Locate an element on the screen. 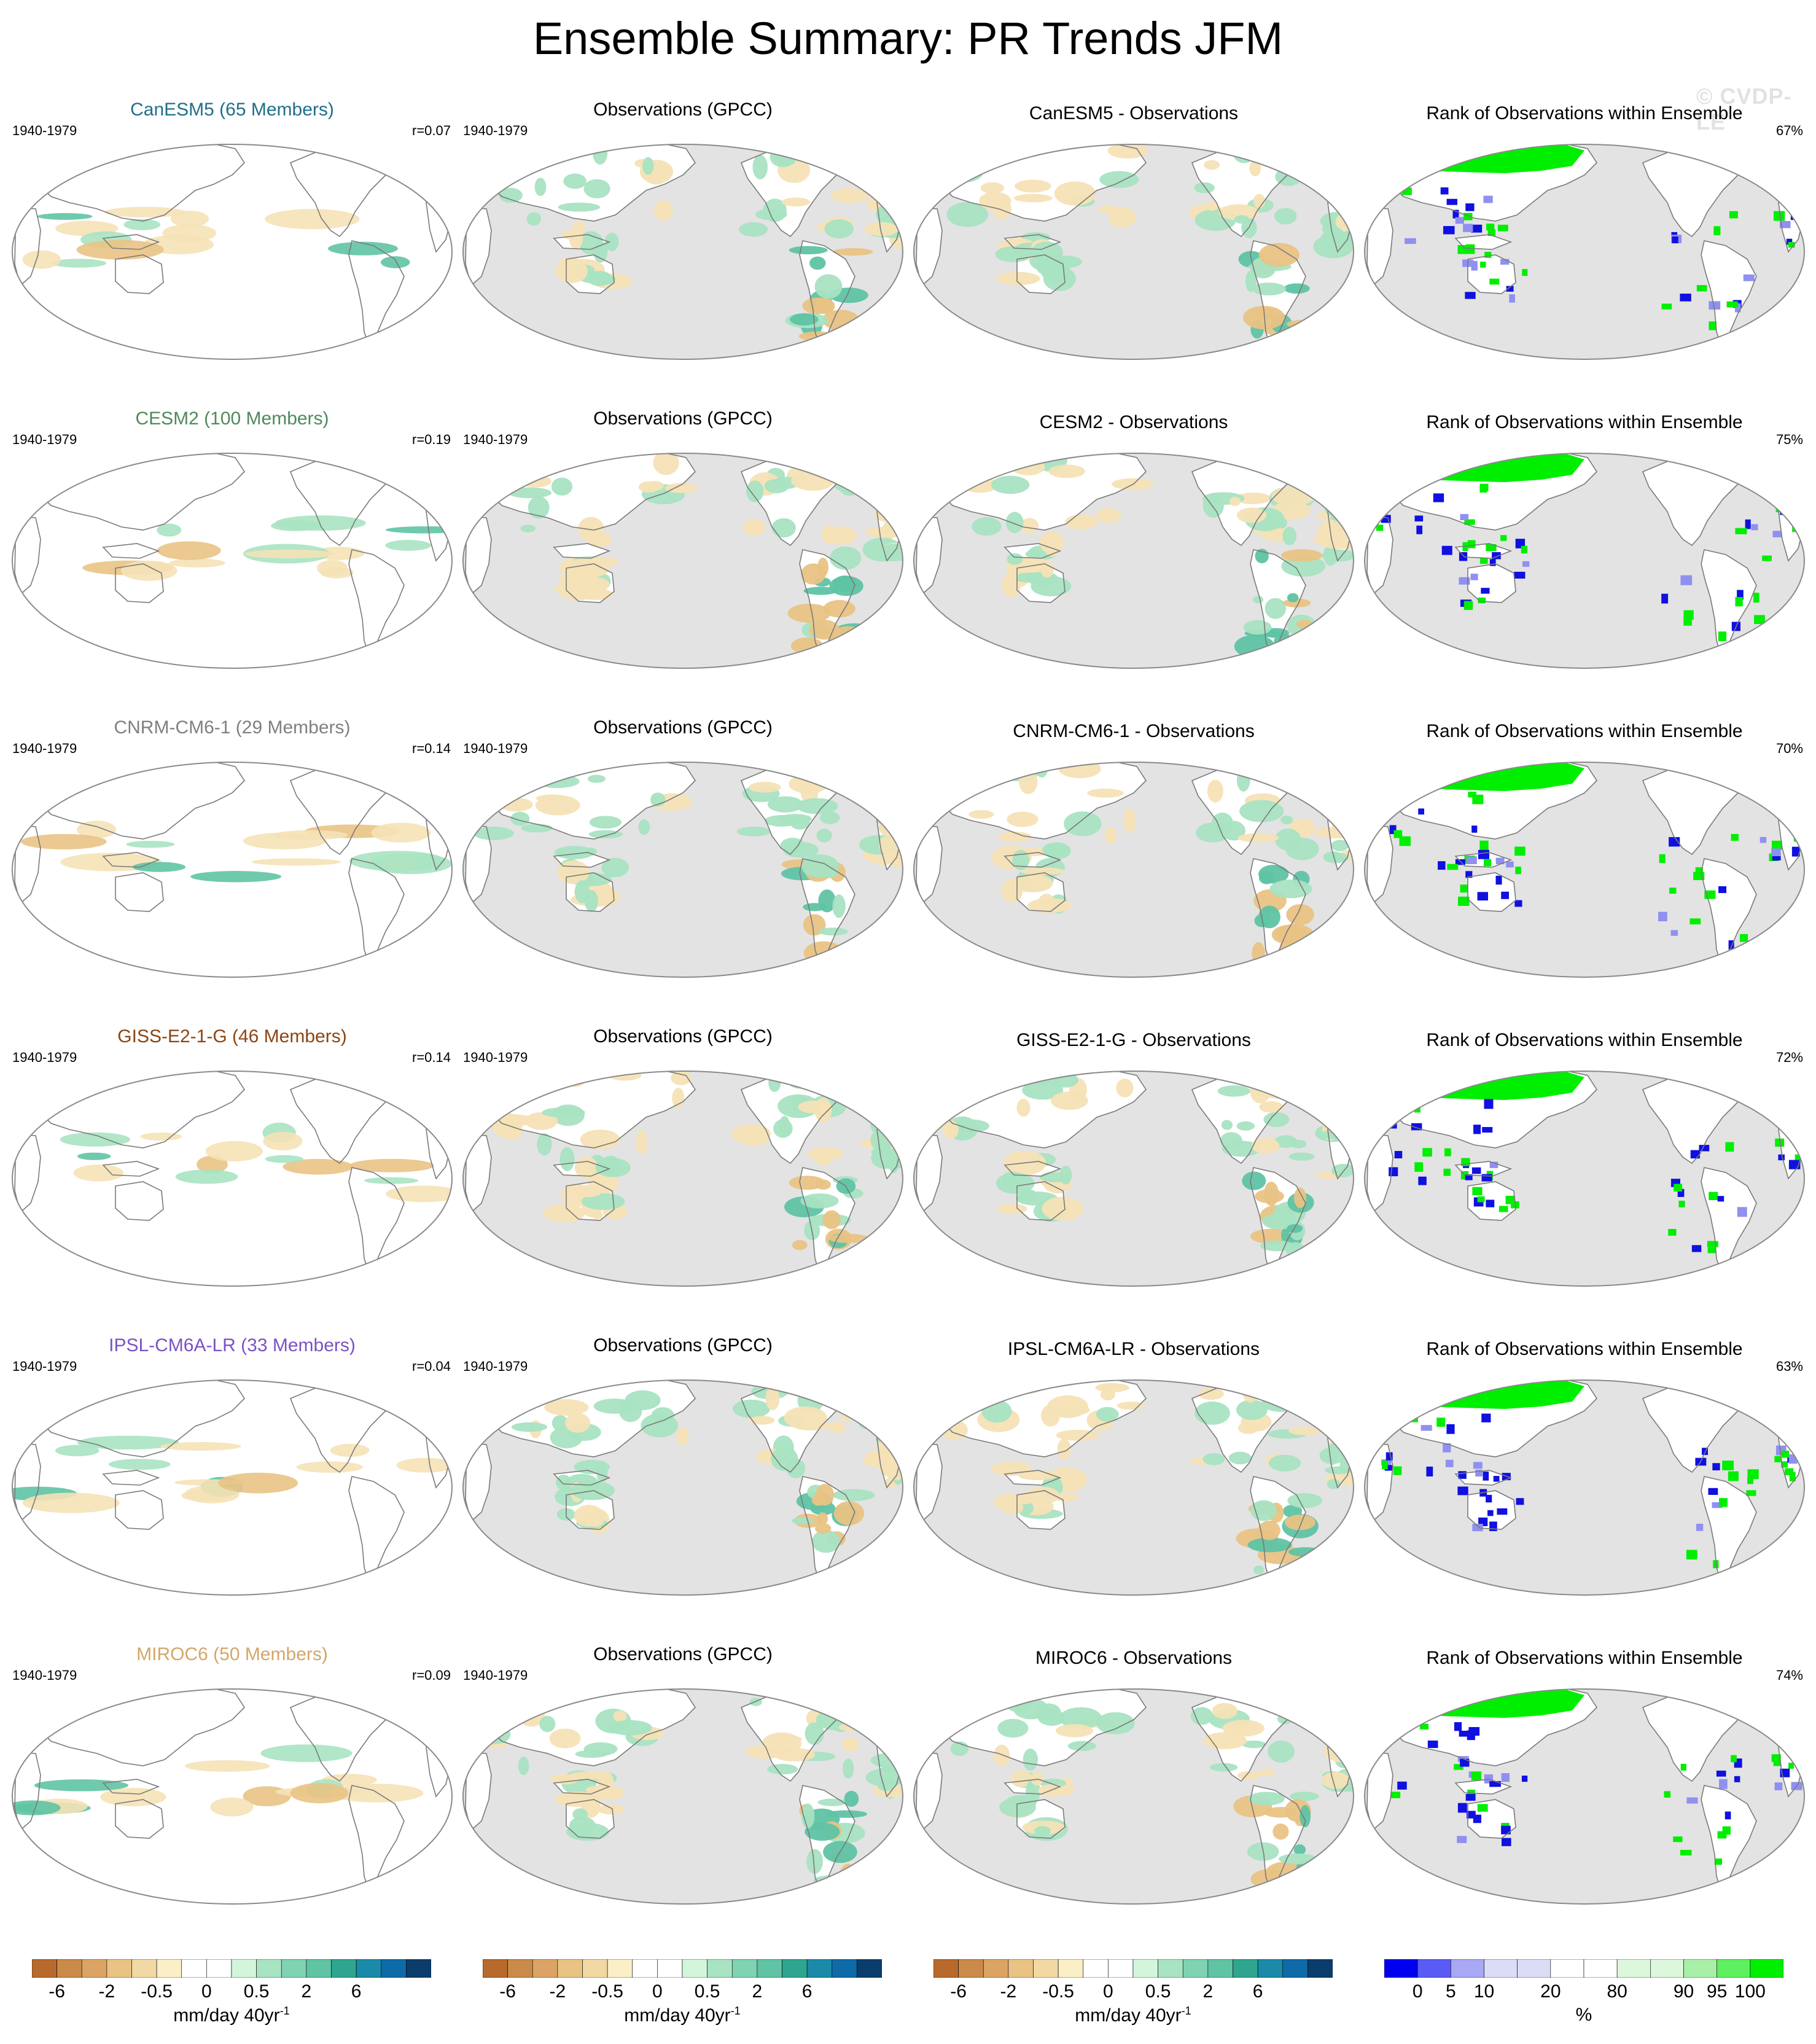 The image size is (1816, 2044). coastline-indonesia is located at coordinates (582, 242).